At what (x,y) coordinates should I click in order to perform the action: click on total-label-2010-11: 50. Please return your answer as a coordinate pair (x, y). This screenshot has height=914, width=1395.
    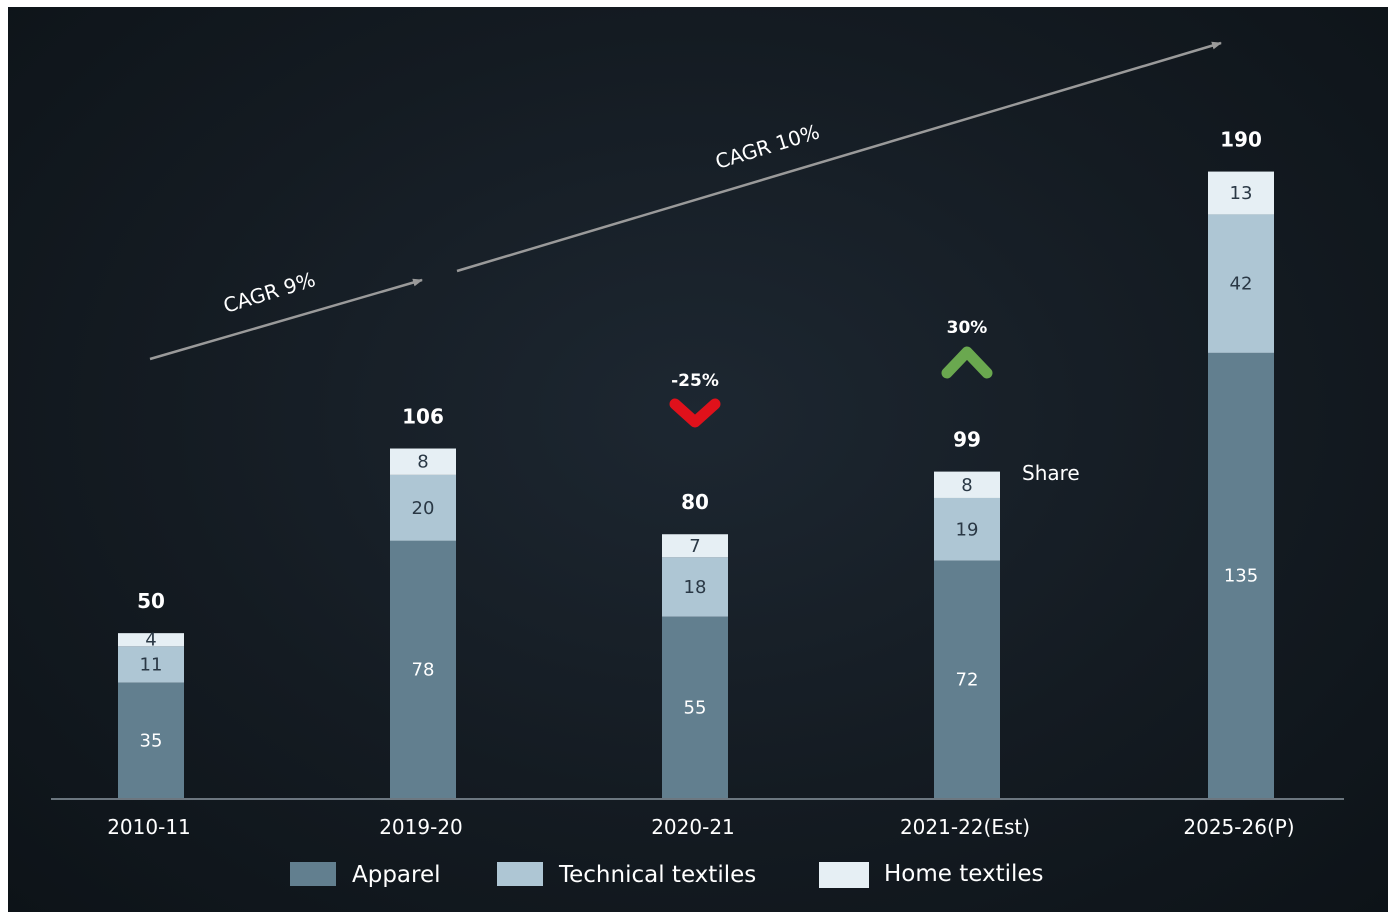
    Looking at the image, I should click on (151, 601).